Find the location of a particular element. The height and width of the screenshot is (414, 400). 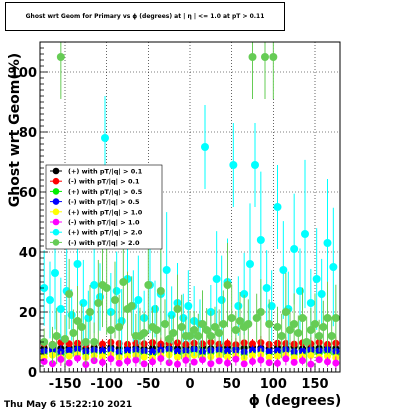

y-tick-label: 20 is located at coordinates (28, 313).